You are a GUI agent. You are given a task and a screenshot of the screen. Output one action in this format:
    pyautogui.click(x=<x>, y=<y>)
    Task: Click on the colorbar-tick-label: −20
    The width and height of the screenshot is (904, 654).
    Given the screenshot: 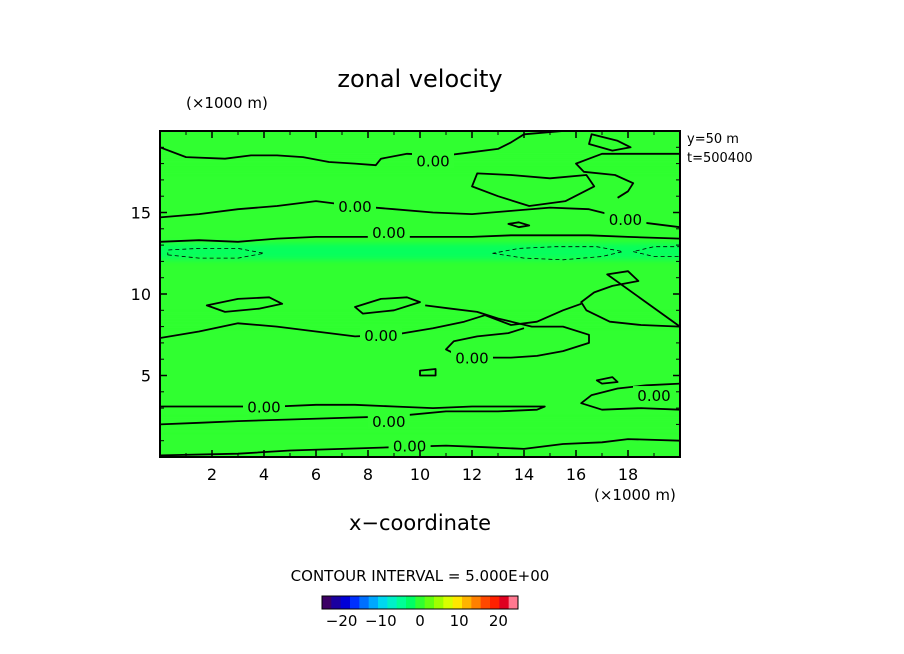 What is the action you would take?
    pyautogui.click(x=342, y=621)
    